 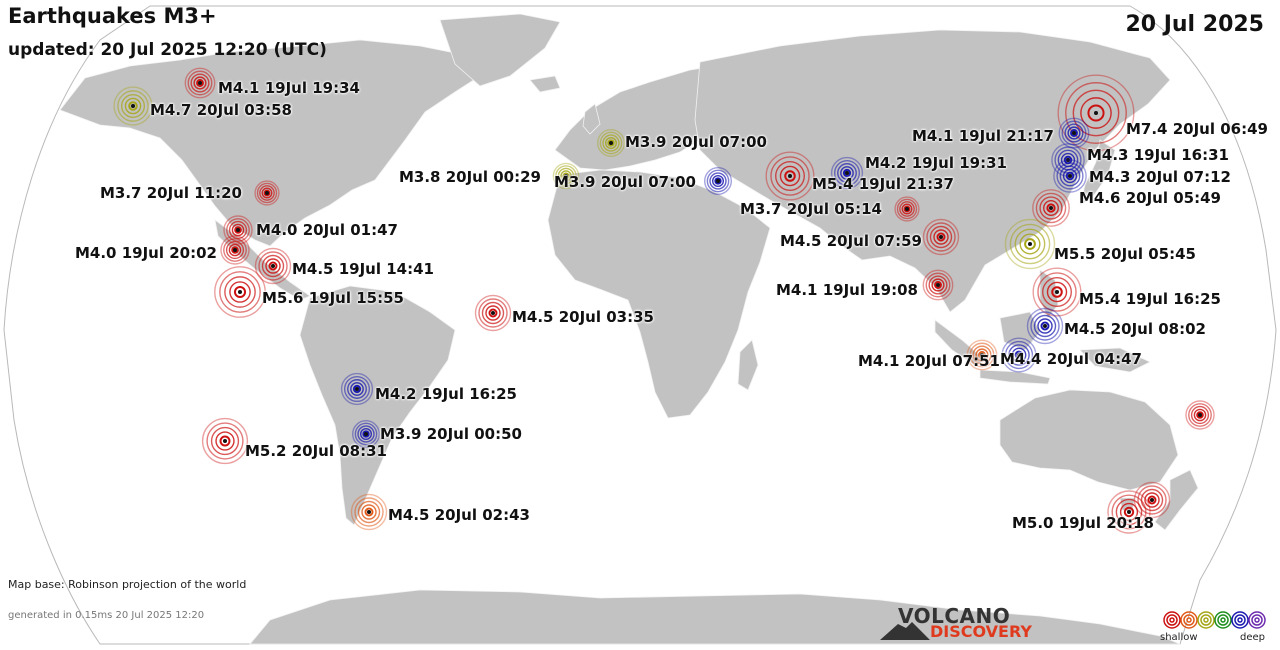 What do you see at coordinates (377, 405) in the screenshot?
I see `landmass-south-america` at bounding box center [377, 405].